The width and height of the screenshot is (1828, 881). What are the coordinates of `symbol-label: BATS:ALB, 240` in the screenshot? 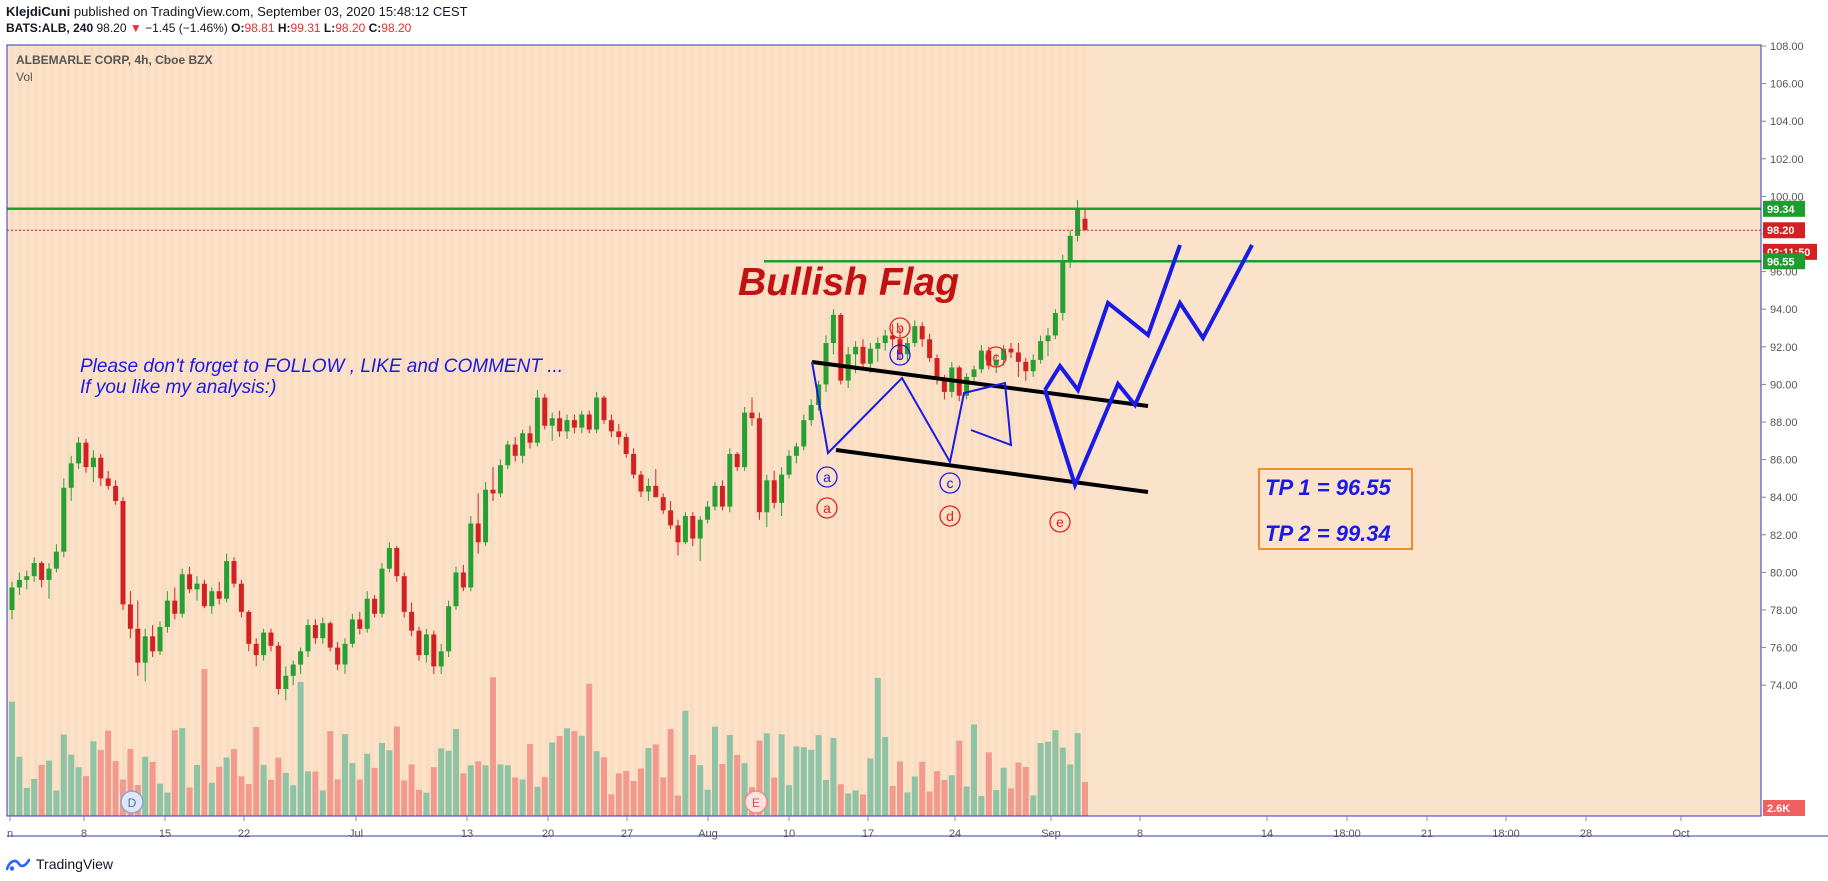 It's located at (50, 28).